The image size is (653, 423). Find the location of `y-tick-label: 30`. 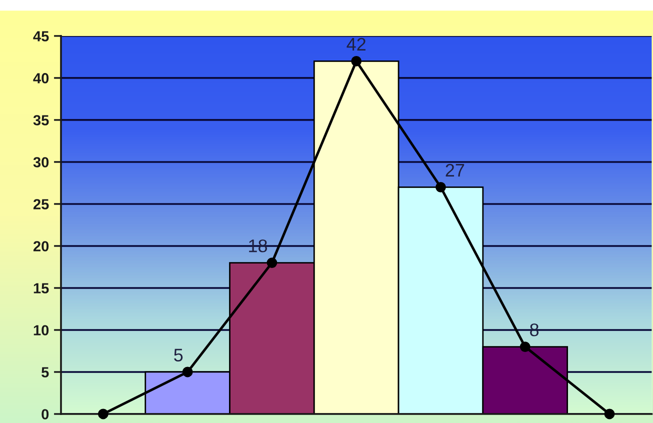

y-tick-label: 30 is located at coordinates (41, 162).